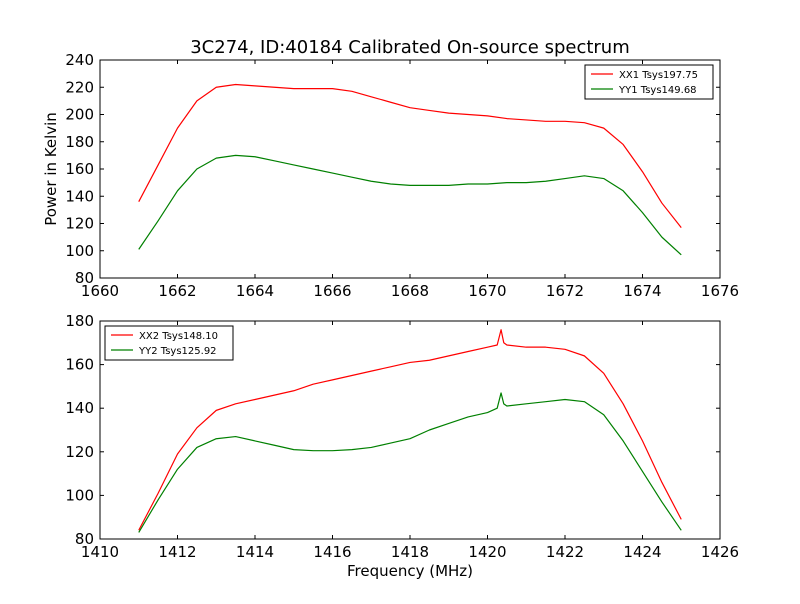 The height and width of the screenshot is (604, 800). I want to click on x-tick-label: 1676, so click(720, 291).